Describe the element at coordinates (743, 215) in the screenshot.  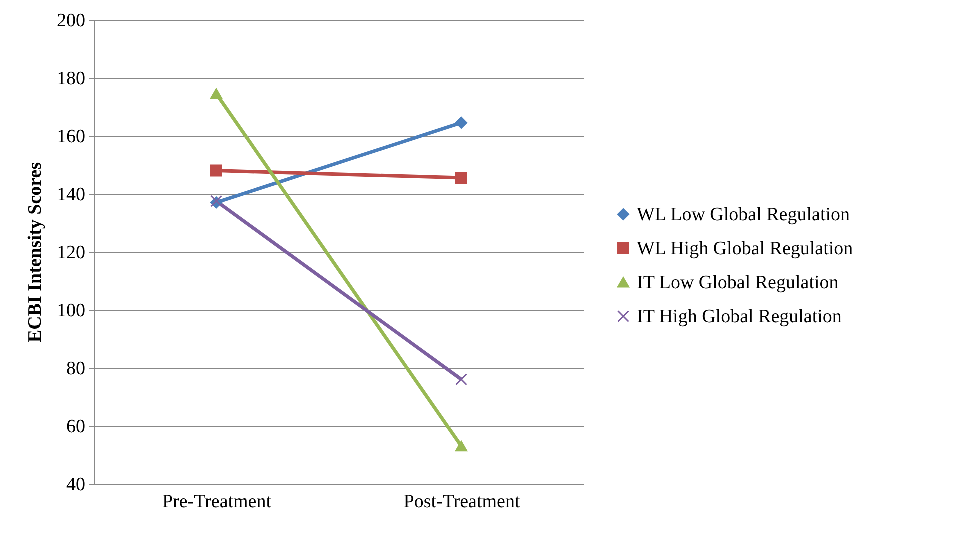
I see `legend-label: WL Low Global Regulation` at that location.